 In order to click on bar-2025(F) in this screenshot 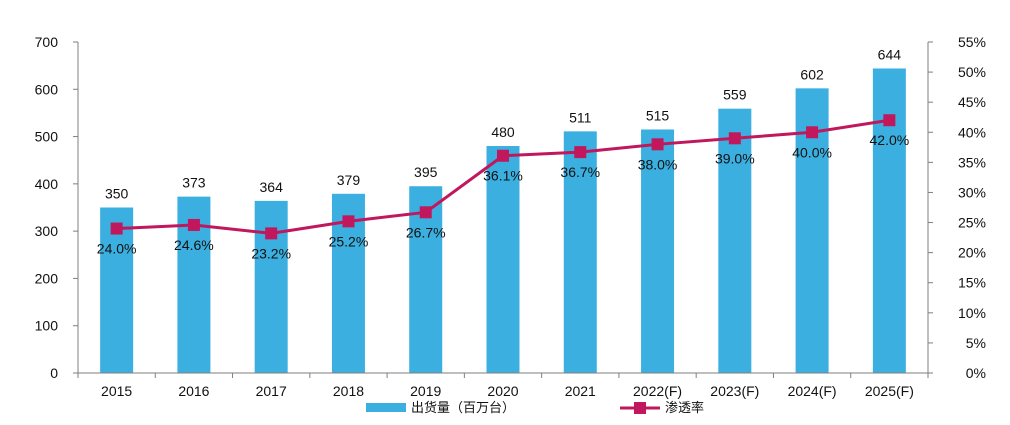, I will do `click(889, 220)`.